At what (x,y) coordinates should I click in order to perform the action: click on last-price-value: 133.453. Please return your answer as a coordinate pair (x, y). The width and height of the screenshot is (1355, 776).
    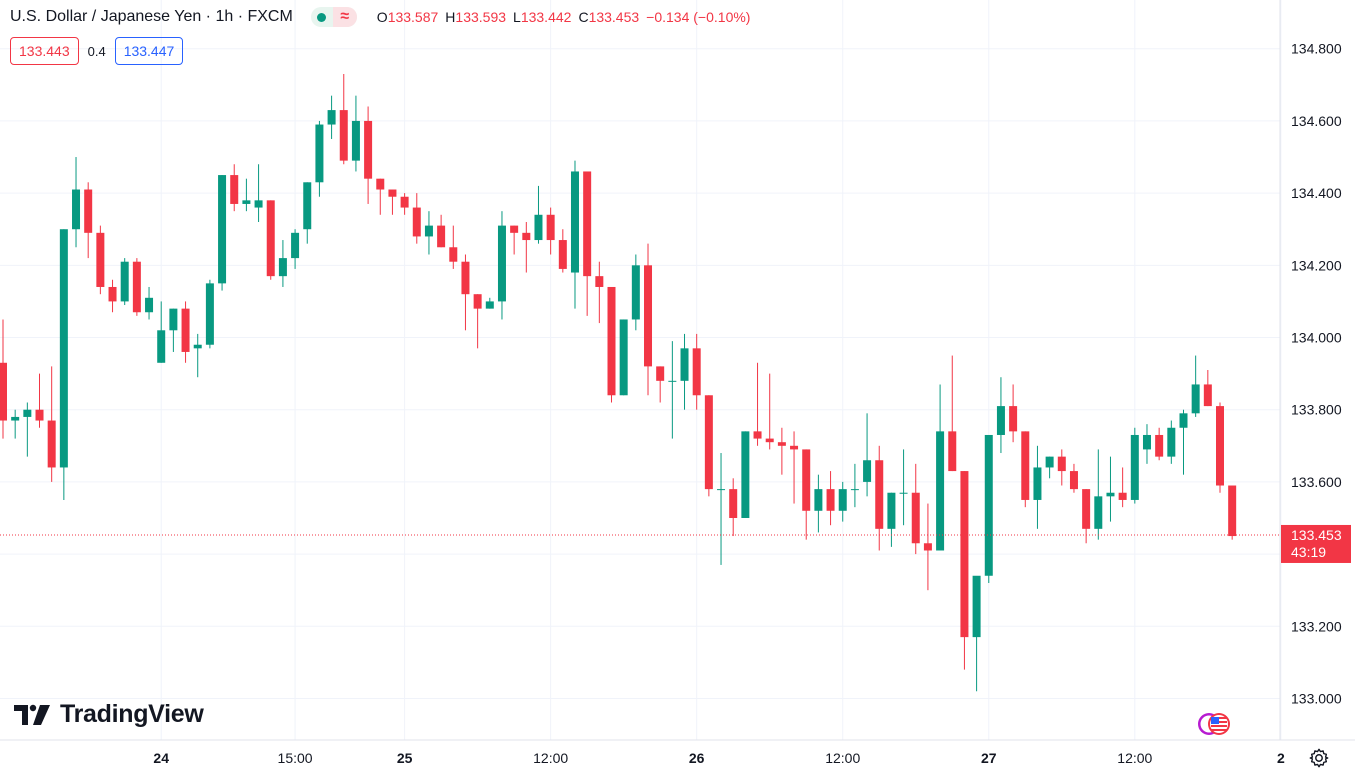
    Looking at the image, I should click on (1316, 535).